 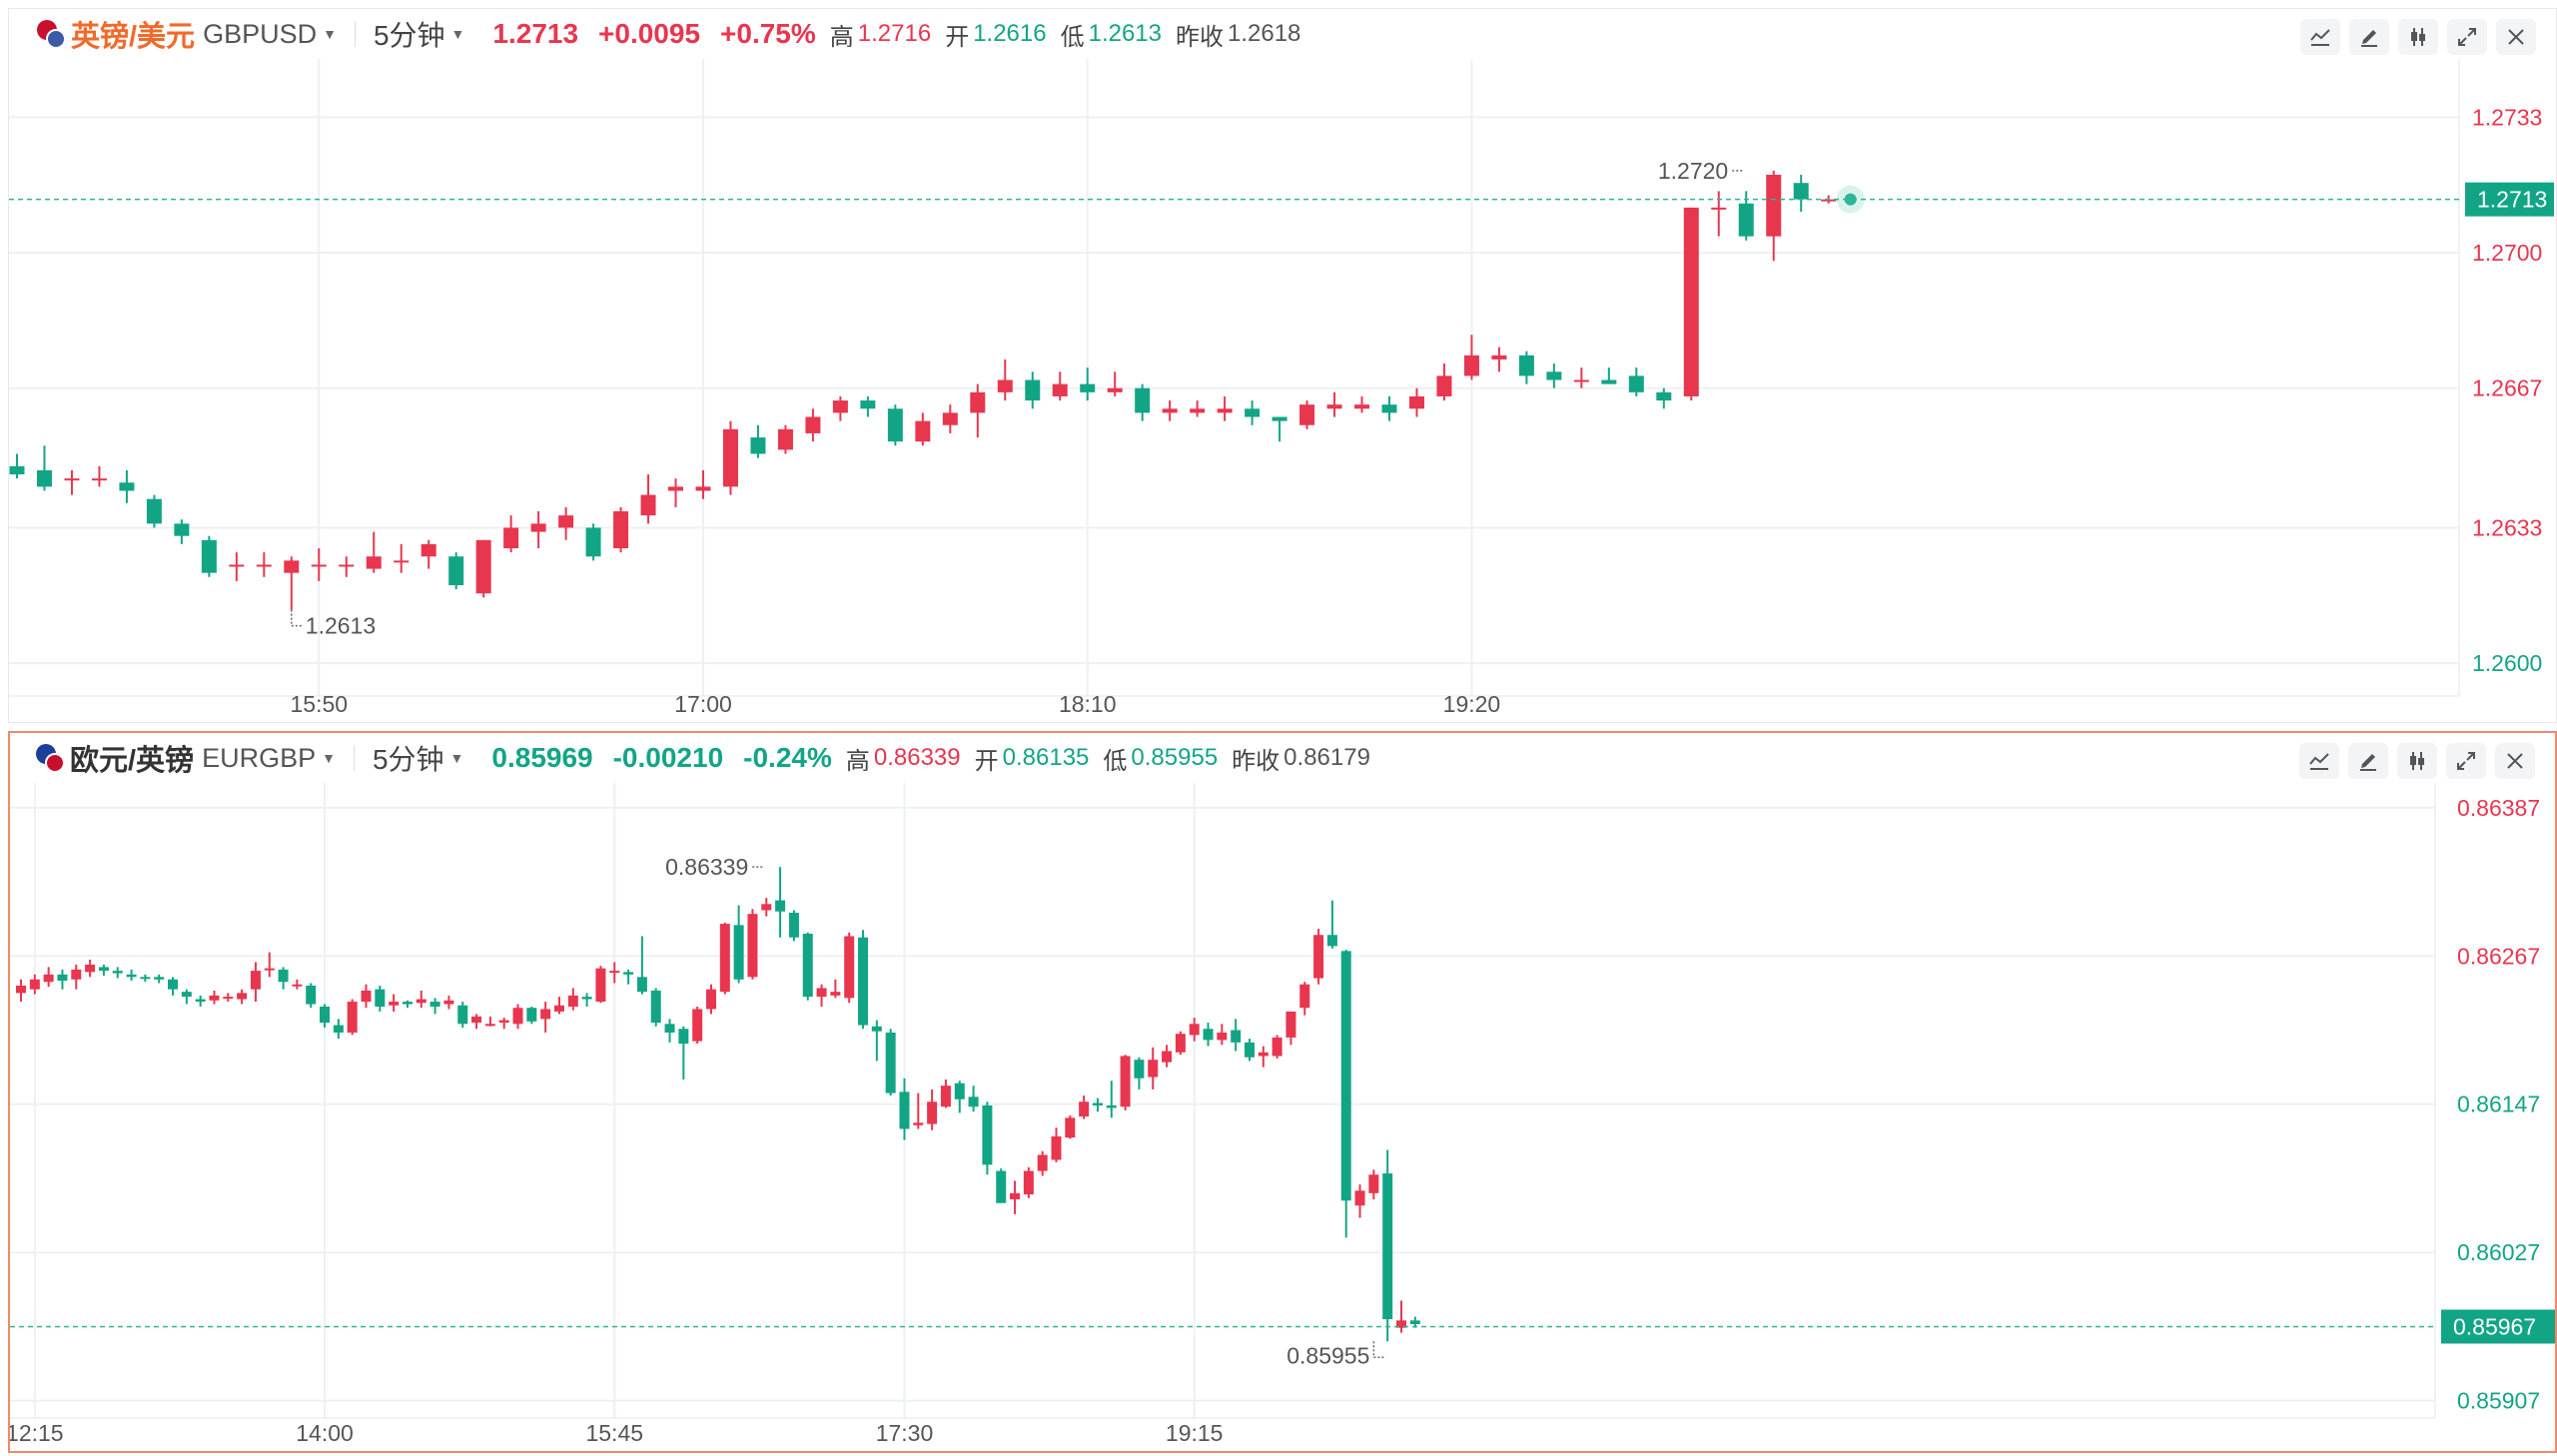 What do you see at coordinates (768, 33) in the screenshot?
I see `price-change-pct: +0.75%` at bounding box center [768, 33].